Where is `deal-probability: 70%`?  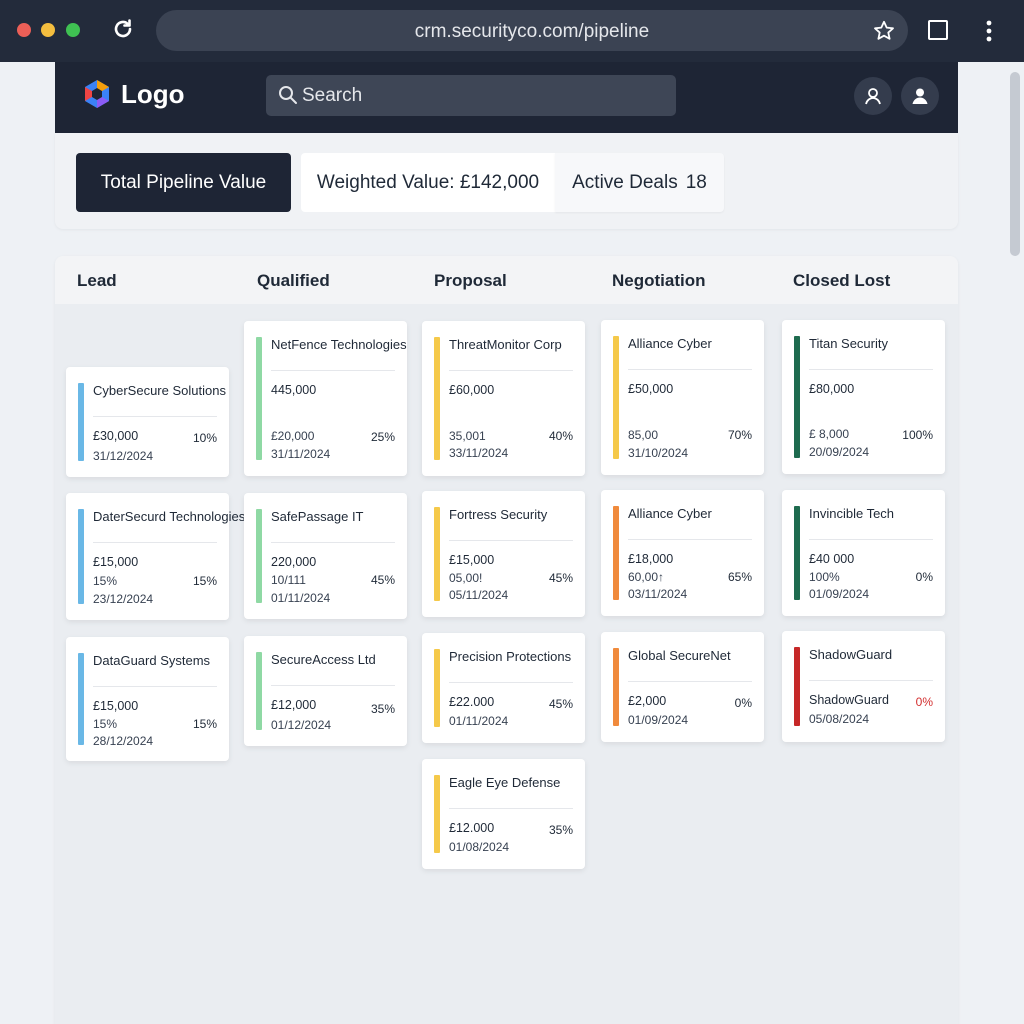 deal-probability: 70% is located at coordinates (739, 435).